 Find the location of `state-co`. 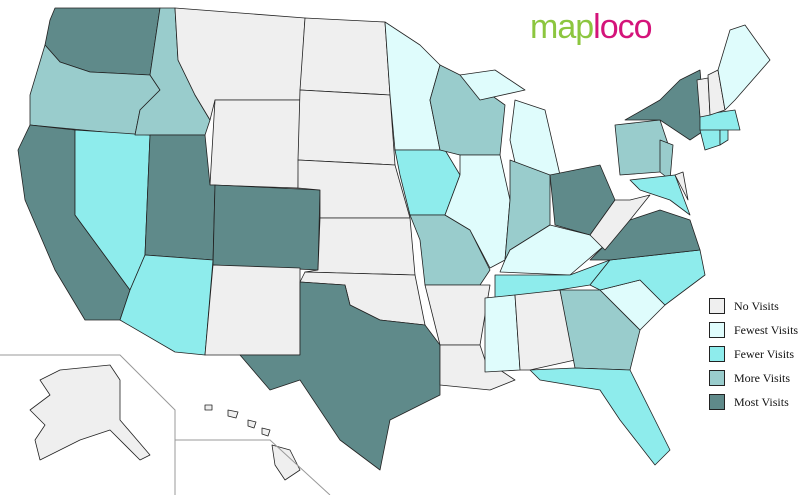

state-co is located at coordinates (266, 227).